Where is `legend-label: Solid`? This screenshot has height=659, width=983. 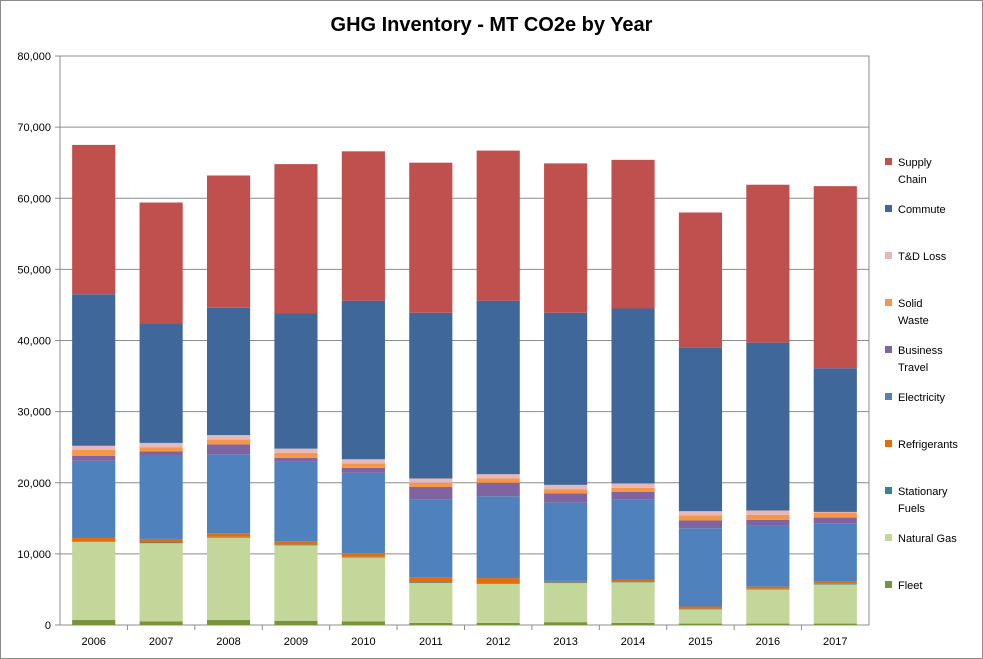
legend-label: Solid is located at coordinates (910, 304).